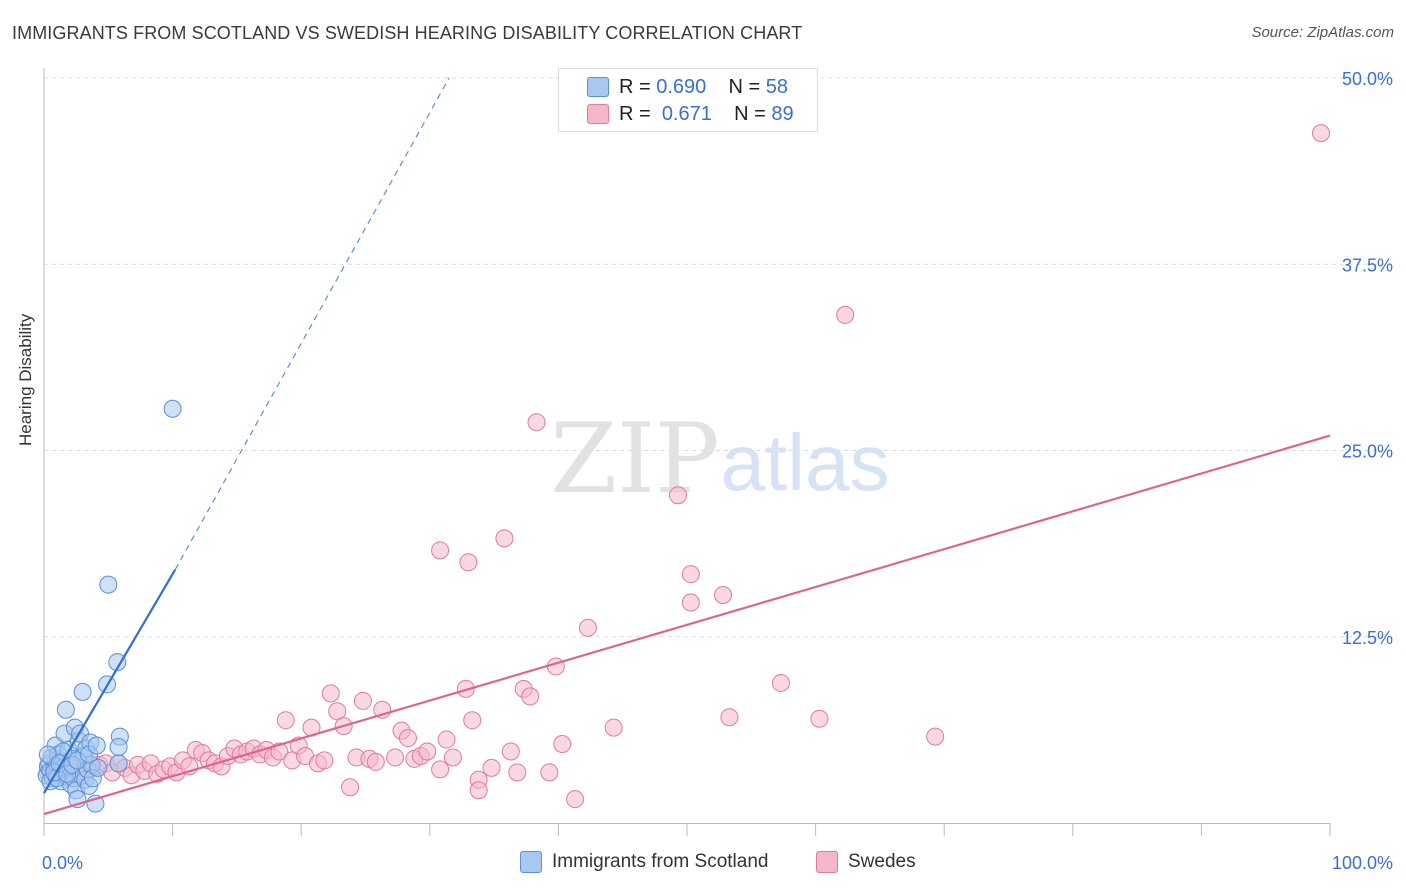 The height and width of the screenshot is (892, 1406). I want to click on legend-r-value: 0.671, so click(686, 113).